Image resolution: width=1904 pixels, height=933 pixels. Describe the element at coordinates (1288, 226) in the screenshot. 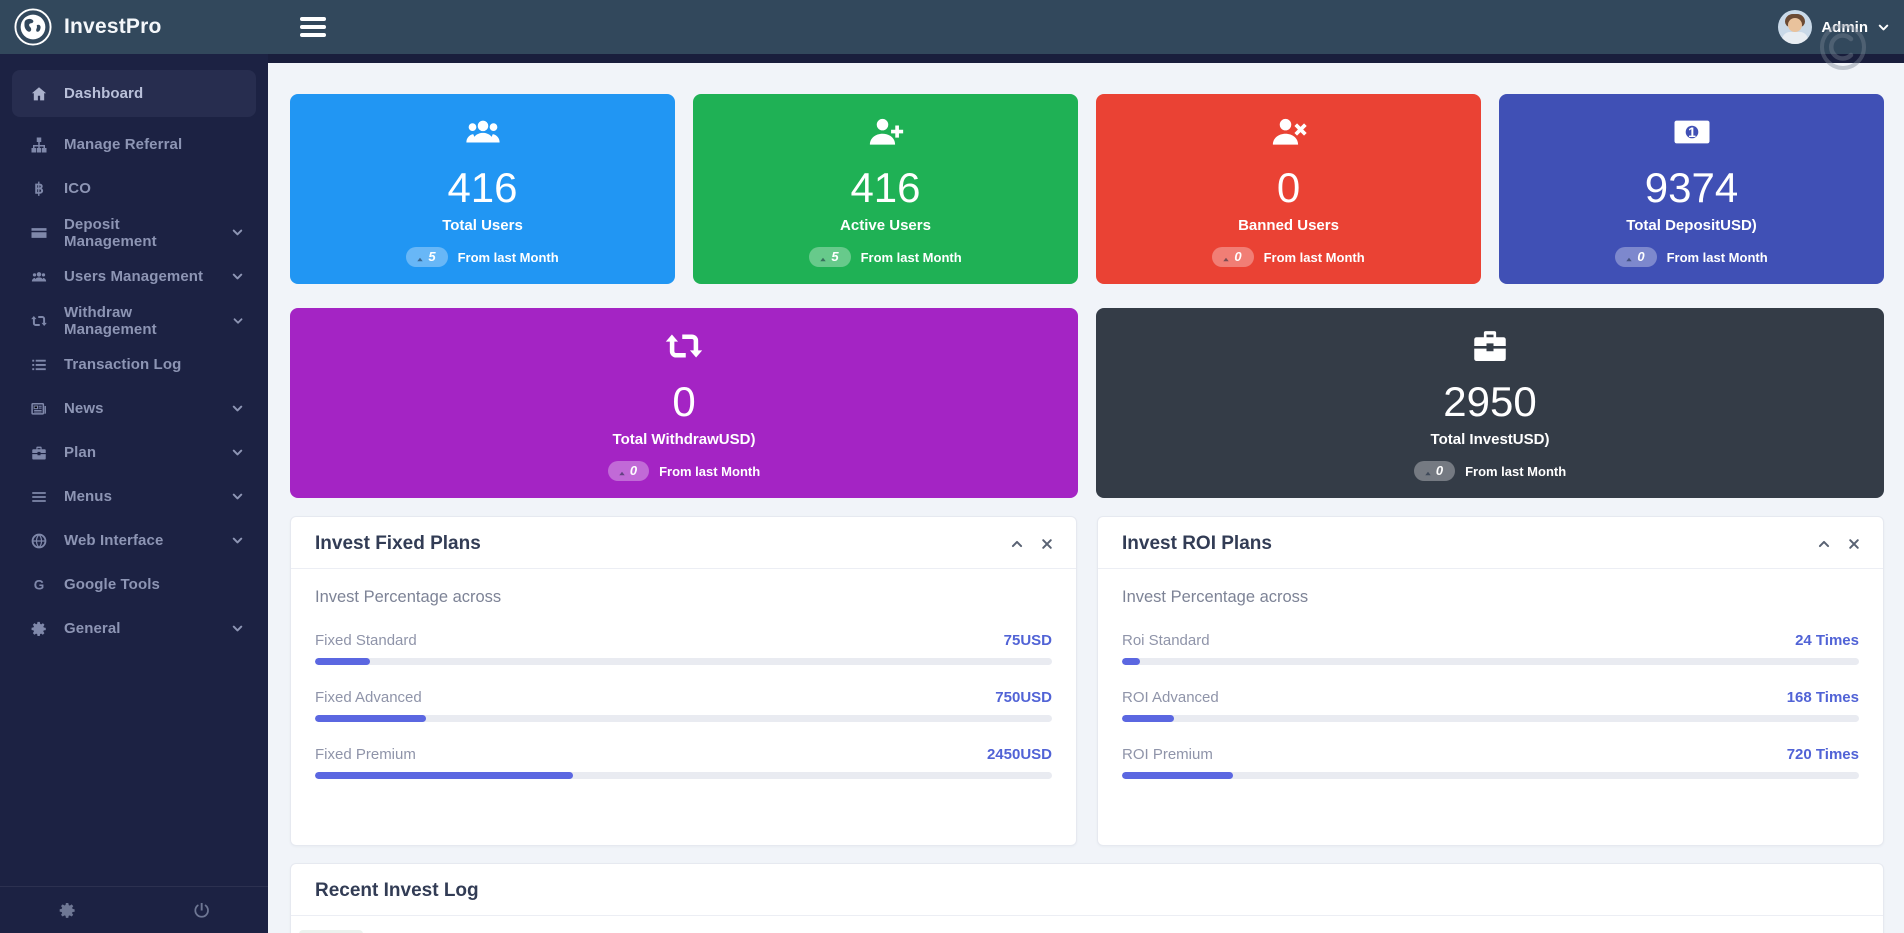

I see `stat-label: Banned Users` at that location.